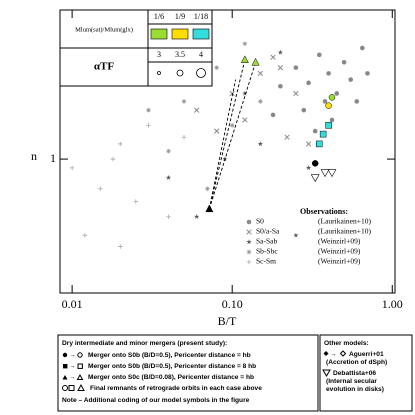  Describe the element at coordinates (351, 381) in the screenshot. I see `other-model: (Internal secular` at that location.